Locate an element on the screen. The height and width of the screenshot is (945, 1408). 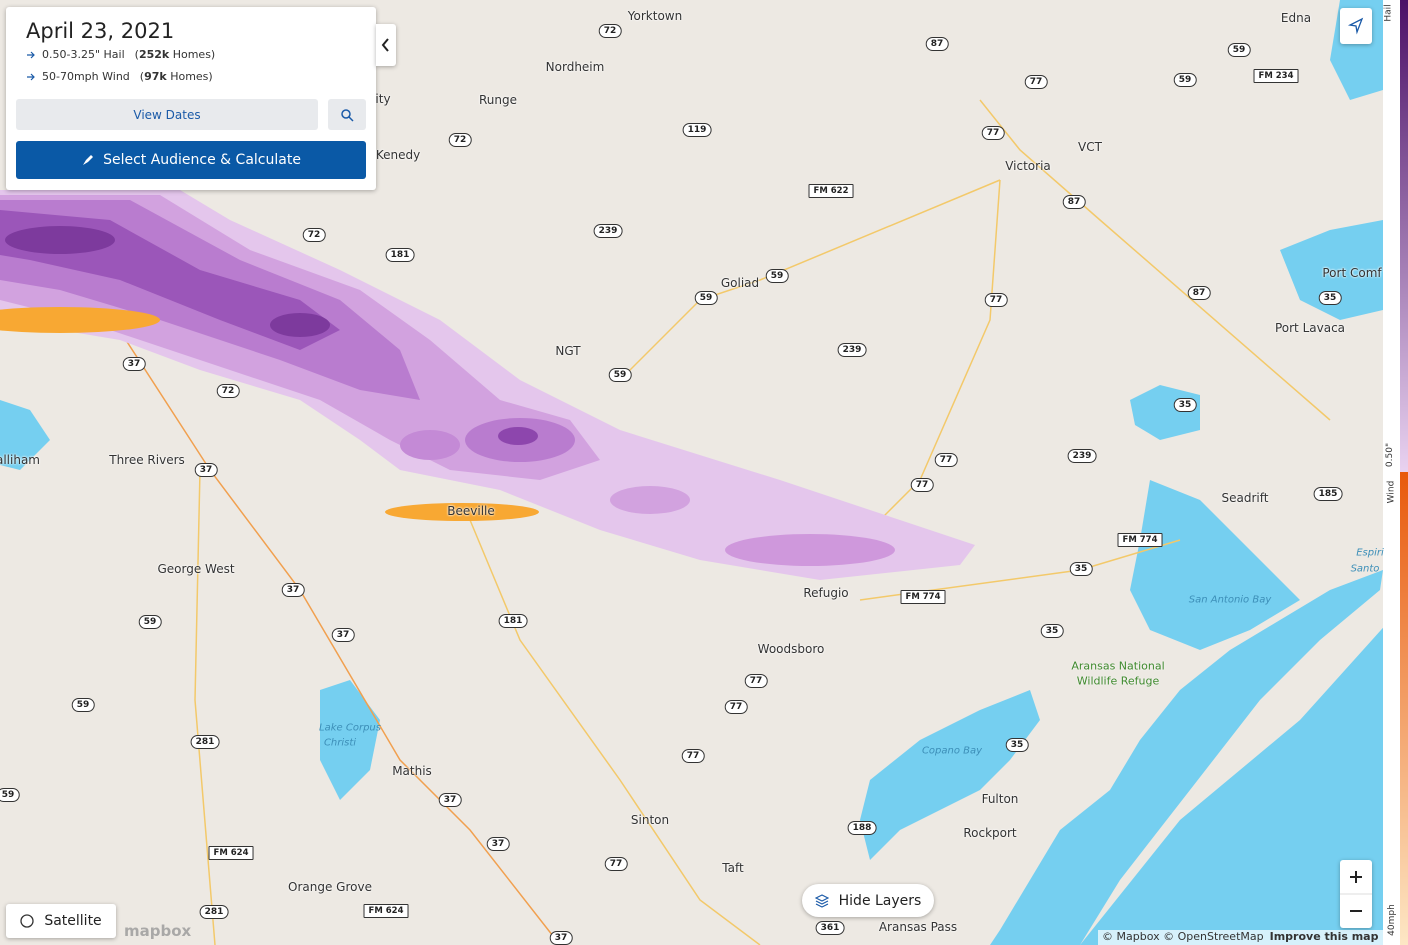
event-homes: (97k Homes) is located at coordinates (176, 76).